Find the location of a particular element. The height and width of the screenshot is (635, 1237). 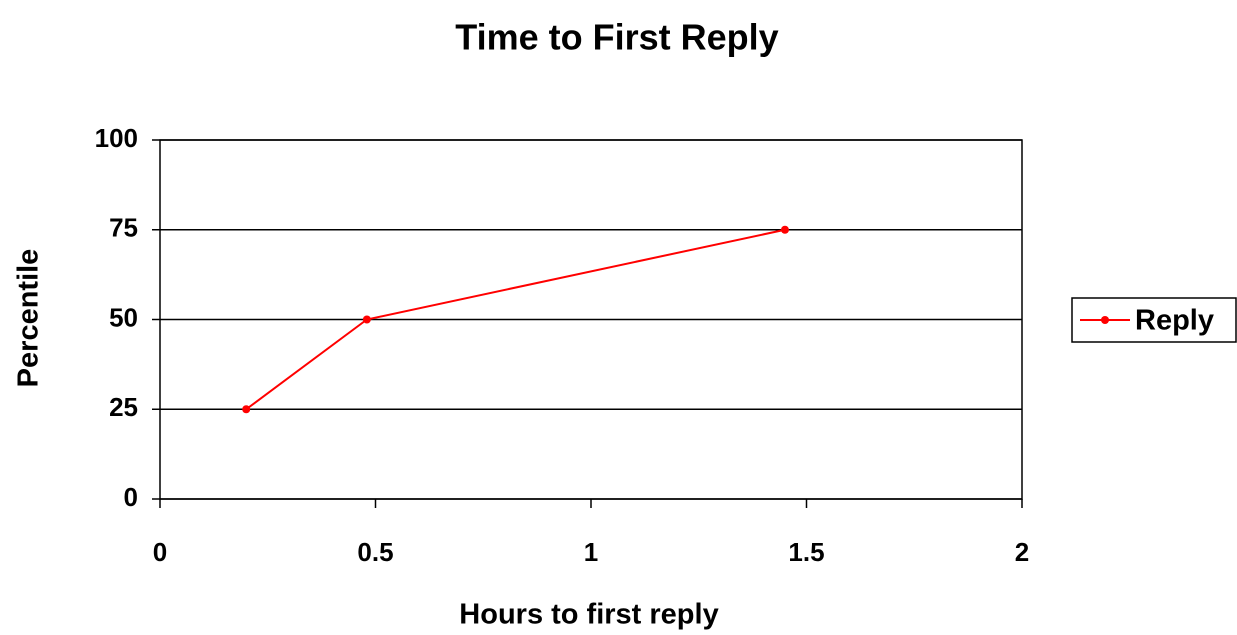

x-tick-label: 2 is located at coordinates (1022, 552).